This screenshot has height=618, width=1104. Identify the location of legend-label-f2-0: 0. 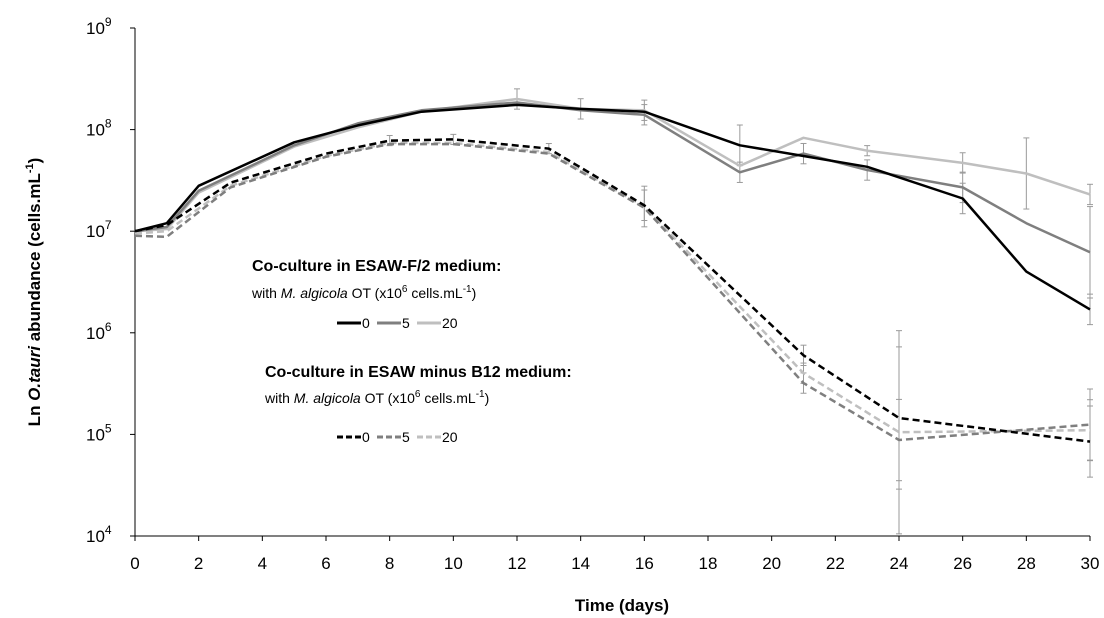
(366, 323).